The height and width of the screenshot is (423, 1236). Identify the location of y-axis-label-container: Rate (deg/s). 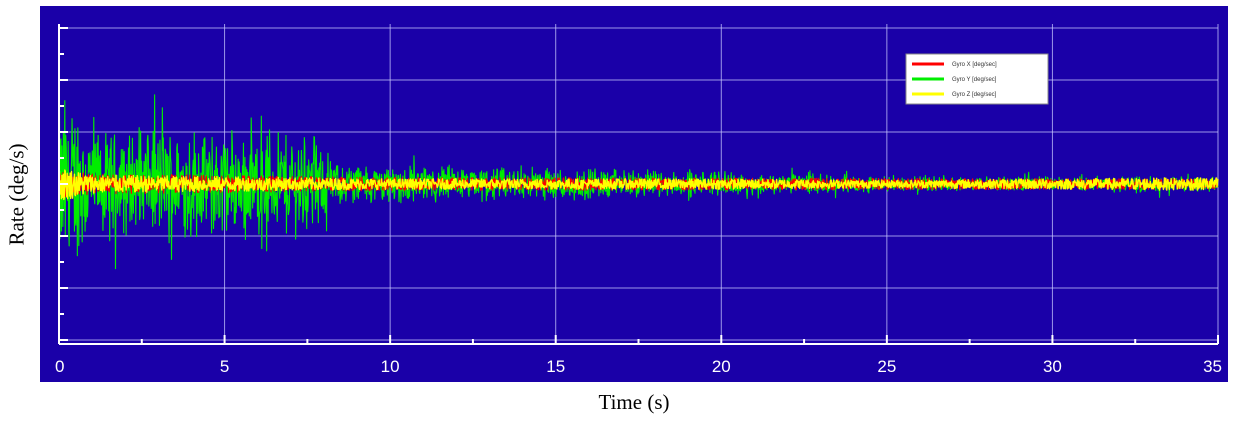
(17, 194).